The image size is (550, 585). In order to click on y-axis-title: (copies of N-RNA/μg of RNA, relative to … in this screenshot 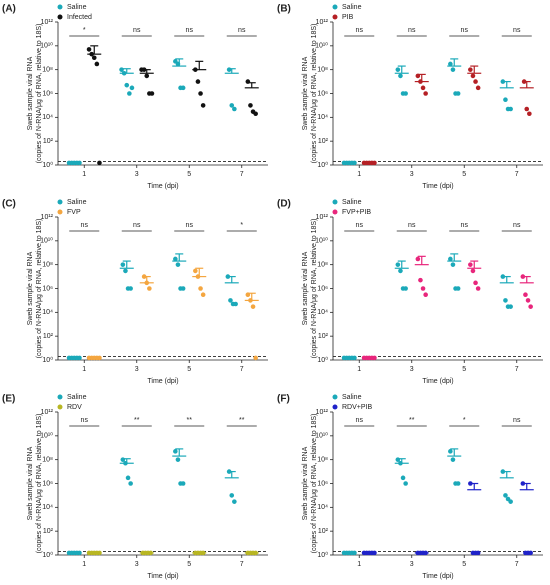, I will do `click(39, 94)`.